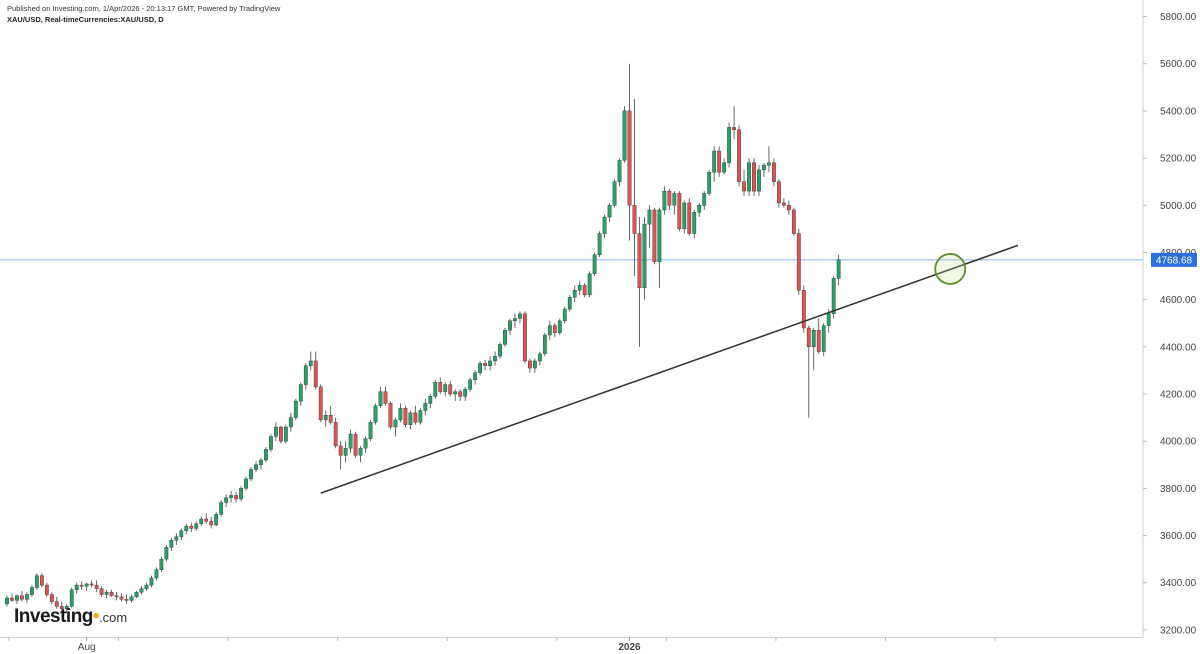 The height and width of the screenshot is (654, 1200). Describe the element at coordinates (950, 269) in the screenshot. I see `highlight-circle` at that location.